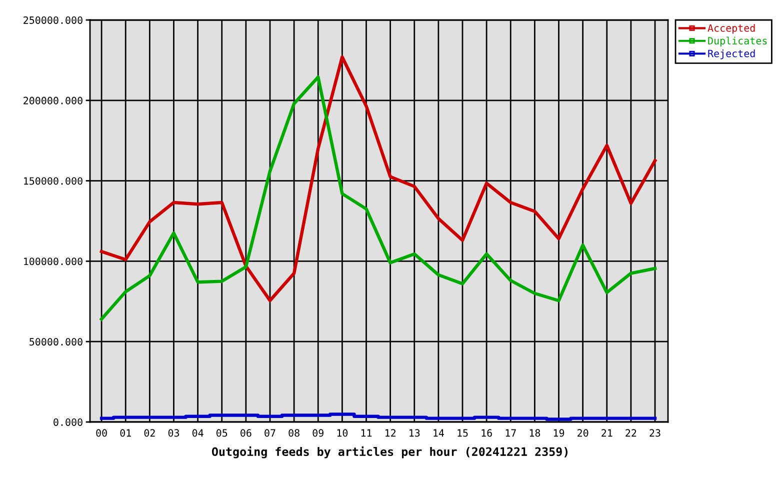 The image size is (780, 480). What do you see at coordinates (53, 100) in the screenshot?
I see `y-tick-label: 200000.000` at bounding box center [53, 100].